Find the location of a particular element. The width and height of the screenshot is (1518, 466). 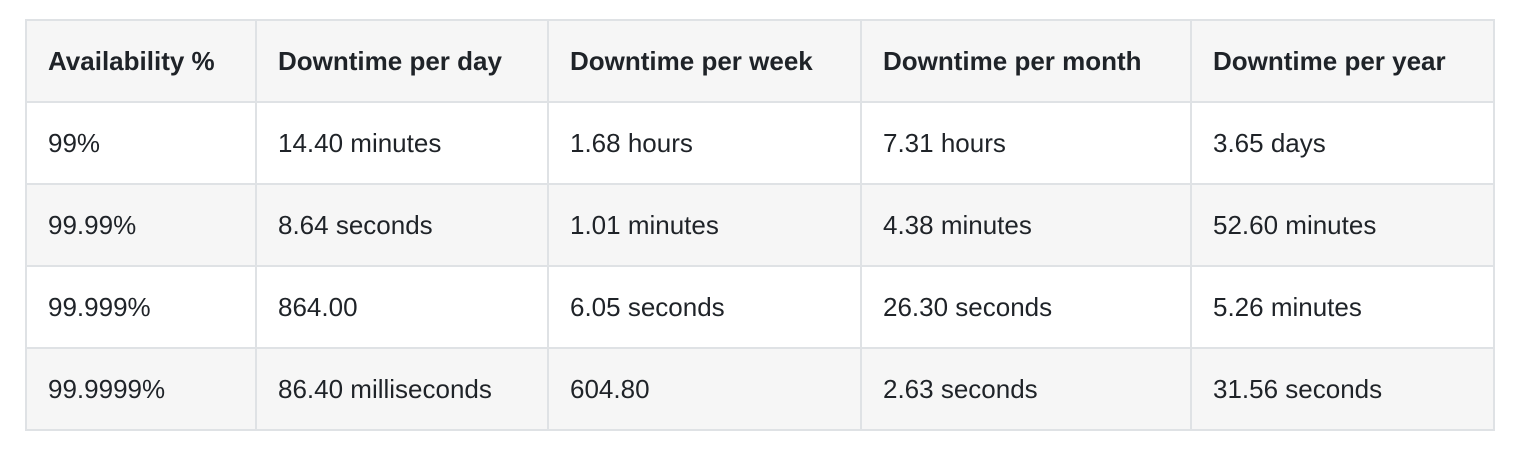

cell-downtime-per-month: 2.63 seconds is located at coordinates (1026, 389).